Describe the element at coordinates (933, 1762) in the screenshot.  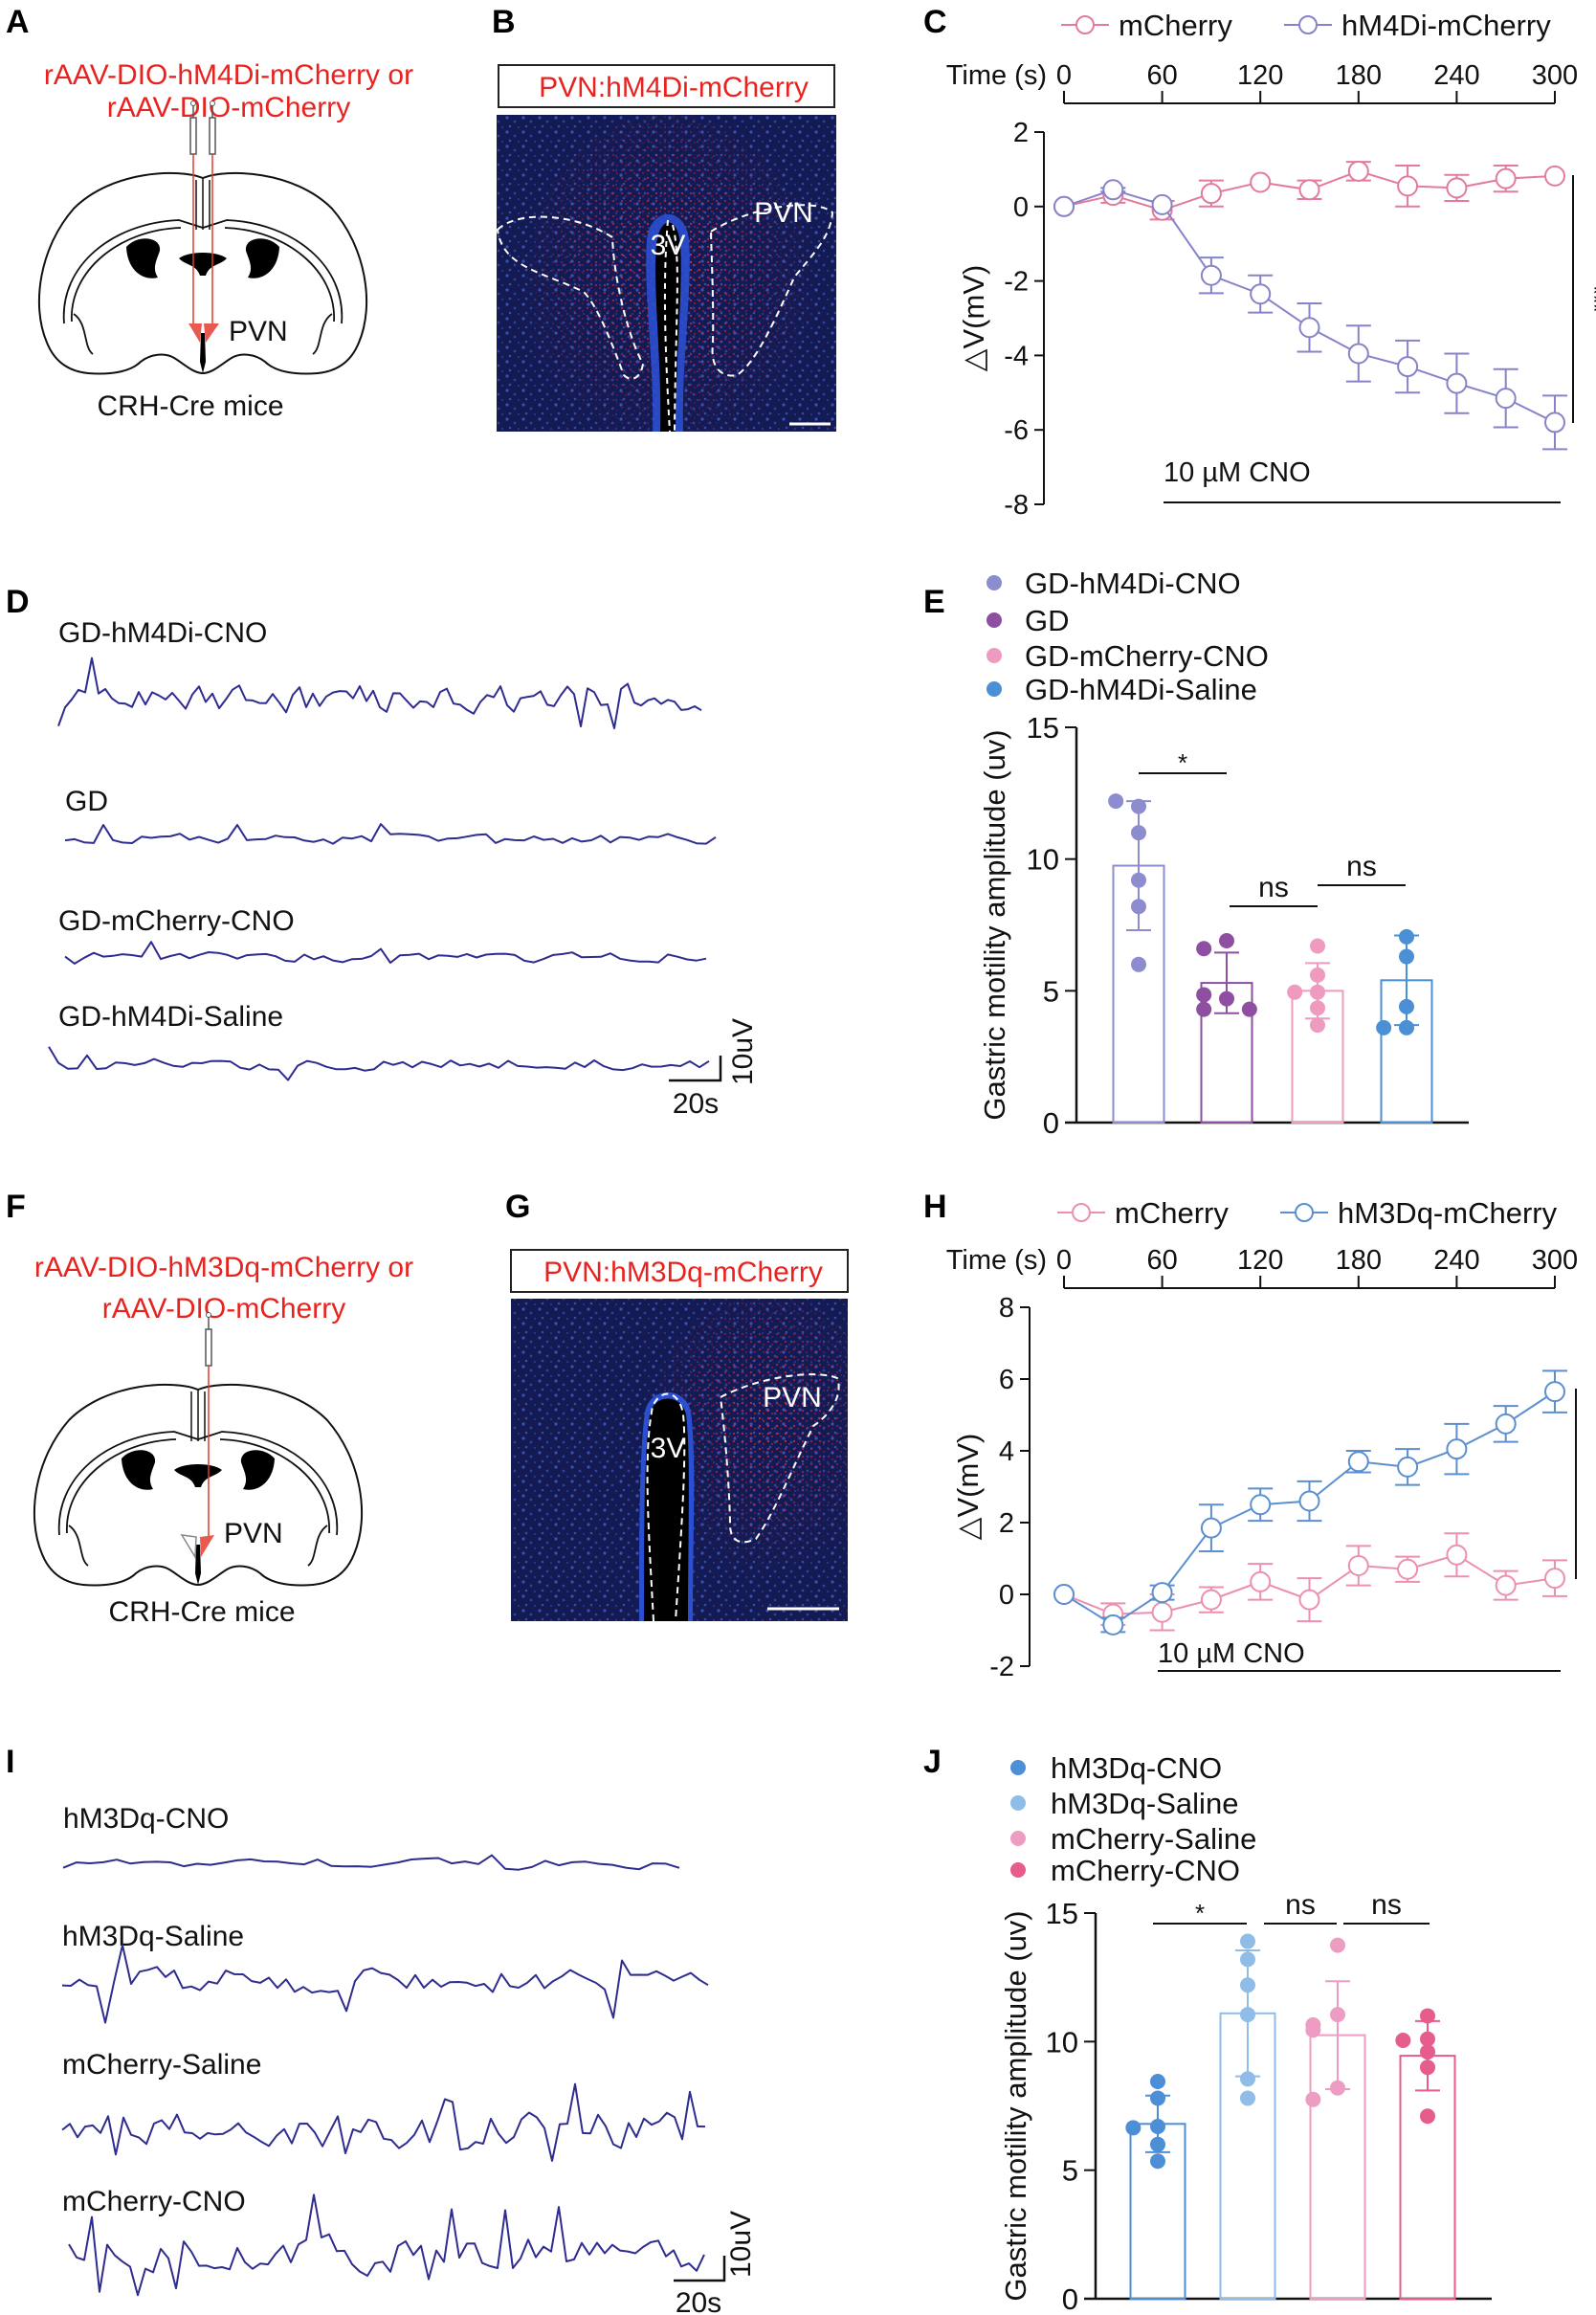
I see `panel-label: J` at that location.